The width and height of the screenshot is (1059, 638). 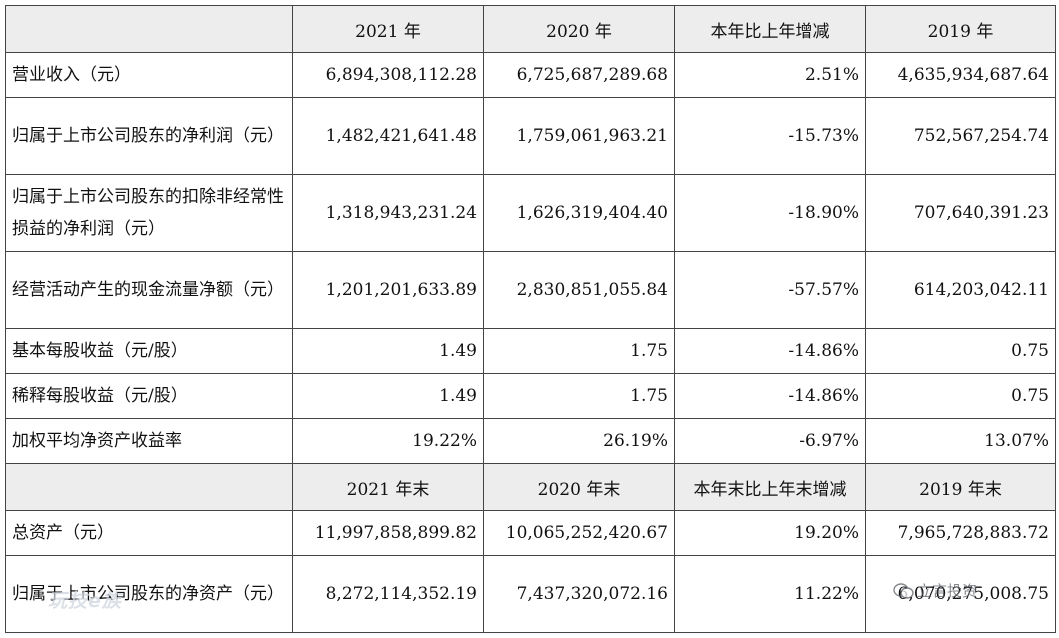 What do you see at coordinates (388, 594) in the screenshot?
I see `value-2021: 8,272,114,352.19` at bounding box center [388, 594].